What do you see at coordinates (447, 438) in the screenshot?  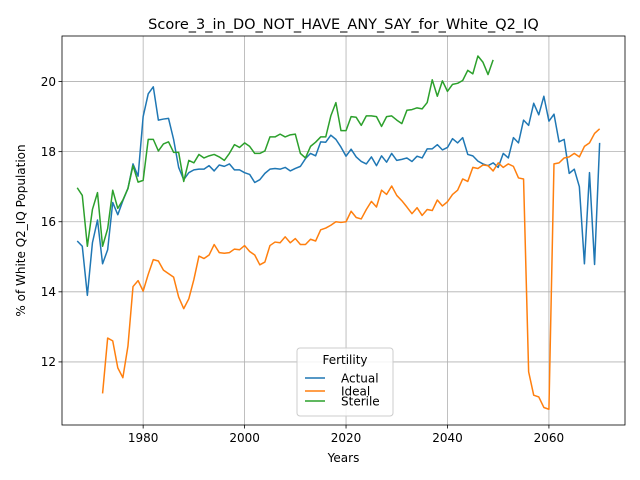 I see `x-tick-label: 2040` at bounding box center [447, 438].